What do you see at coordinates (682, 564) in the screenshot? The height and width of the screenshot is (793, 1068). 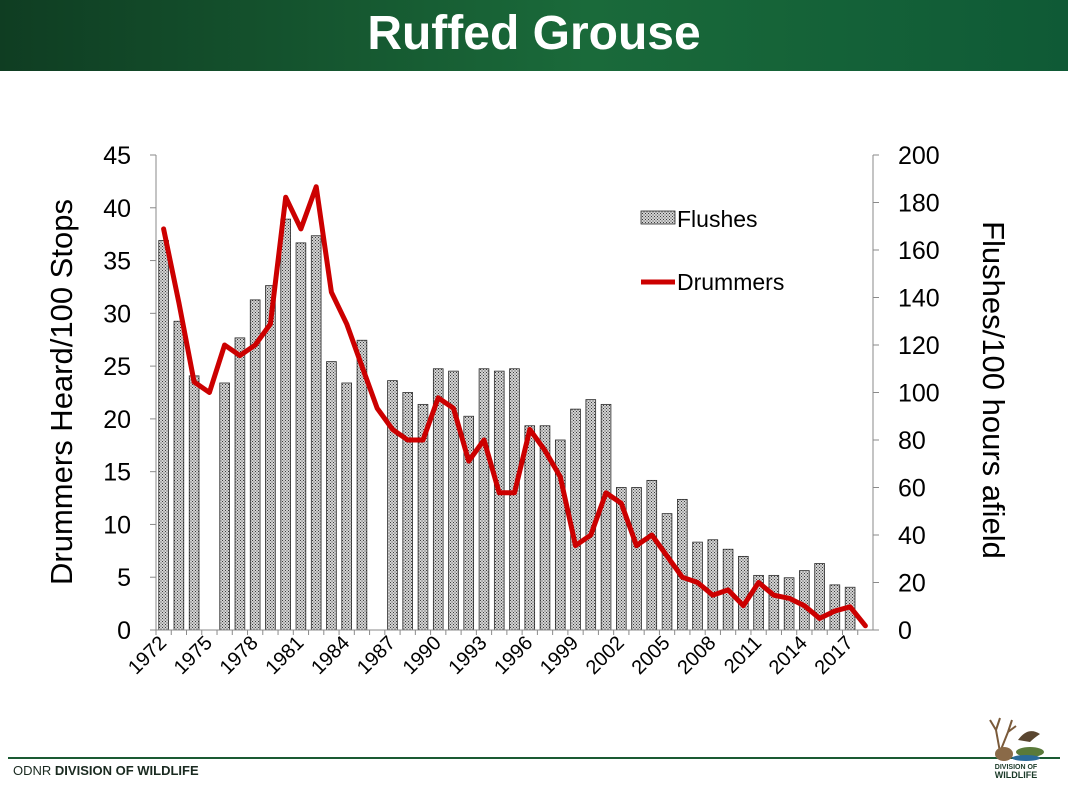 I see `bar-flushes-2006` at bounding box center [682, 564].